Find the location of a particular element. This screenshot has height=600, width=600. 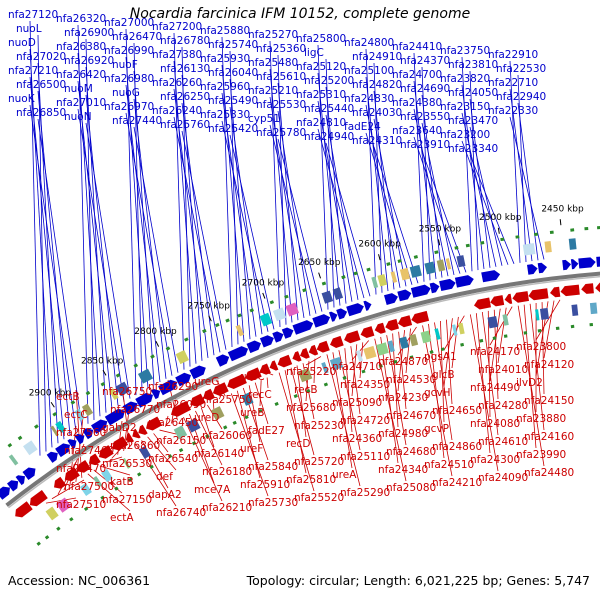

forward-gene-label: nfa23750 is located at coordinates (465, 51).